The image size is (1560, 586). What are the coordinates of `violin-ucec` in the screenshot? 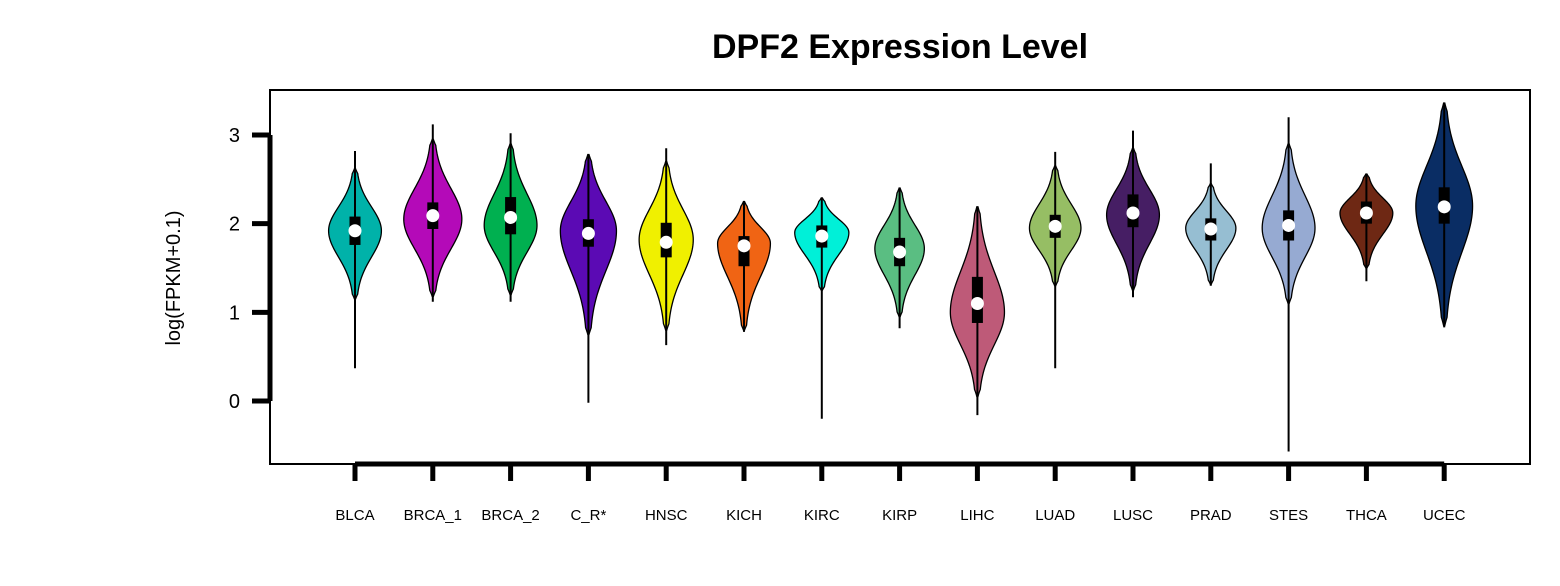 It's located at (1444, 215).